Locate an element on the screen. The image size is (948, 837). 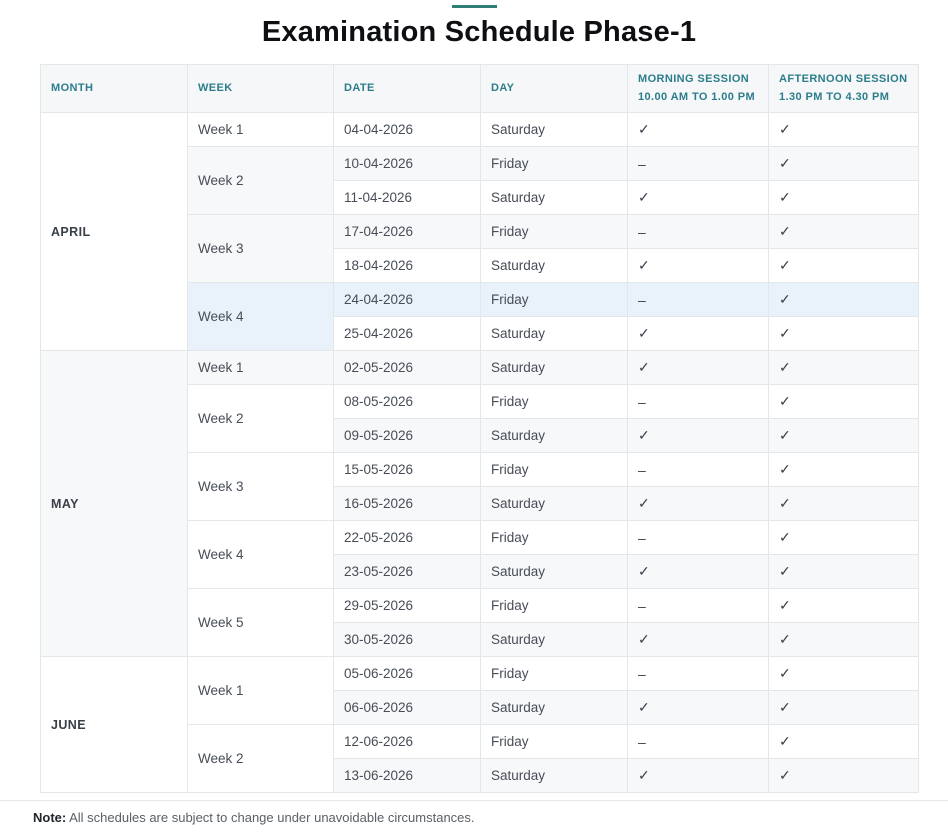
date-cell: 22-05-2026 is located at coordinates (407, 537).